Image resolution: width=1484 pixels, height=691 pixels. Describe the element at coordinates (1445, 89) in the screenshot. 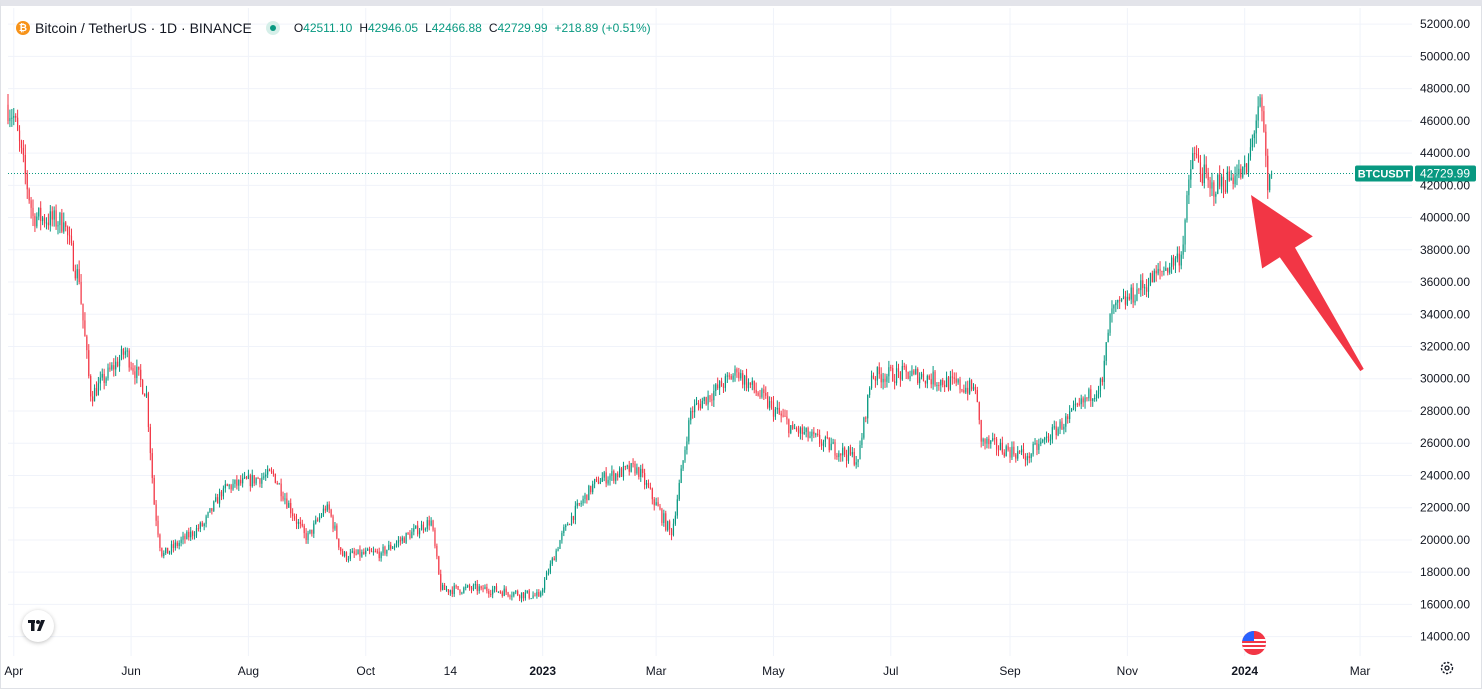

I see `y-tick-label: 48000.00` at that location.